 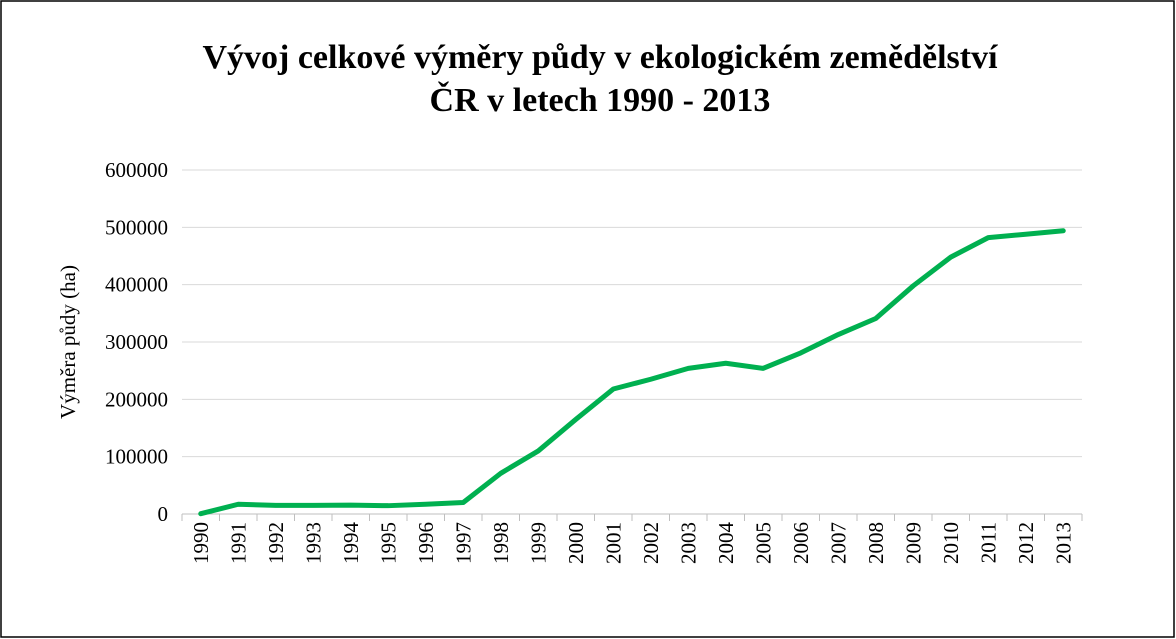 What do you see at coordinates (838, 543) in the screenshot?
I see `x-tick-label: 2007` at bounding box center [838, 543].